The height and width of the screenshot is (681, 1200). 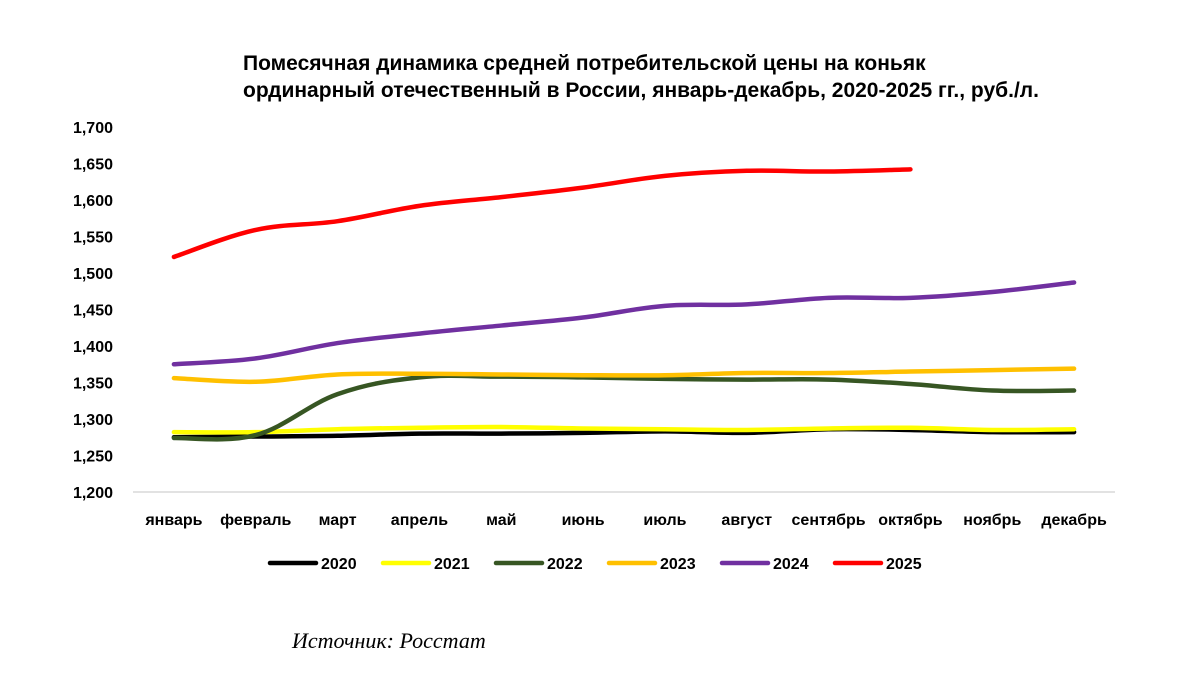 I want to click on x-tick-label: март, so click(x=338, y=520).